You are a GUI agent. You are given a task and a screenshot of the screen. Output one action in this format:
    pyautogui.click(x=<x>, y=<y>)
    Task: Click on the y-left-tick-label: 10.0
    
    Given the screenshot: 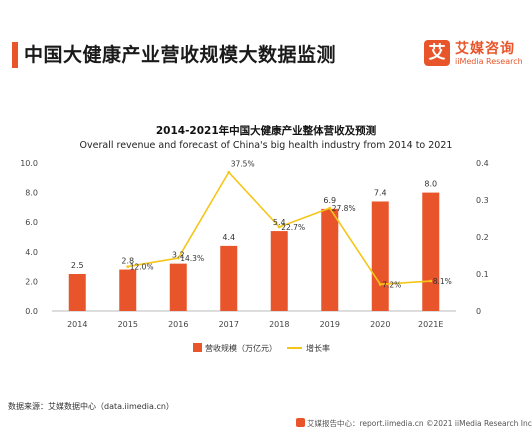 What is the action you would take?
    pyautogui.click(x=29, y=163)
    